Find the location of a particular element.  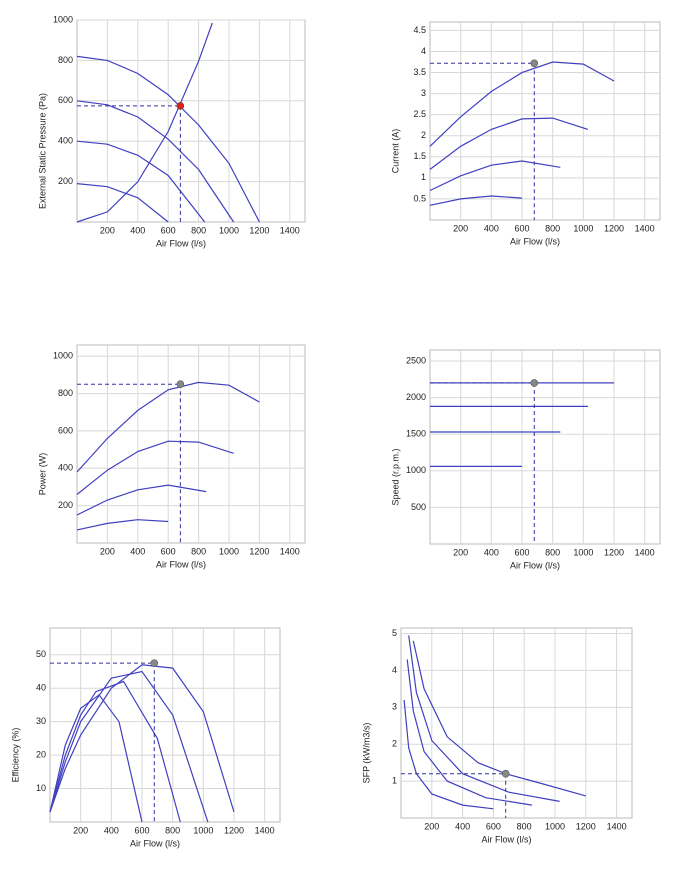

y-axis-title: Efficiency (%) is located at coordinates (15, 755).